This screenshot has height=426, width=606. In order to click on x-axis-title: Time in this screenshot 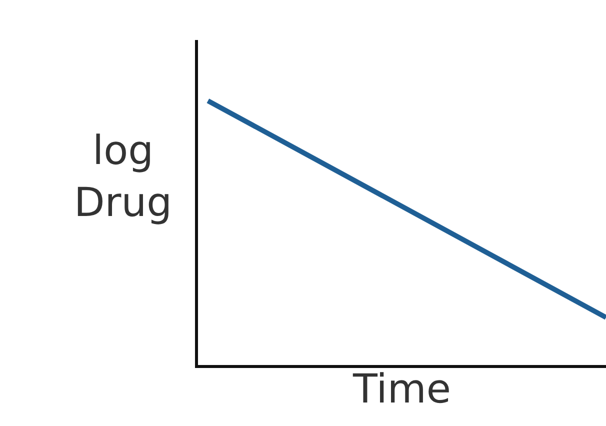, I will do `click(401, 389)`.